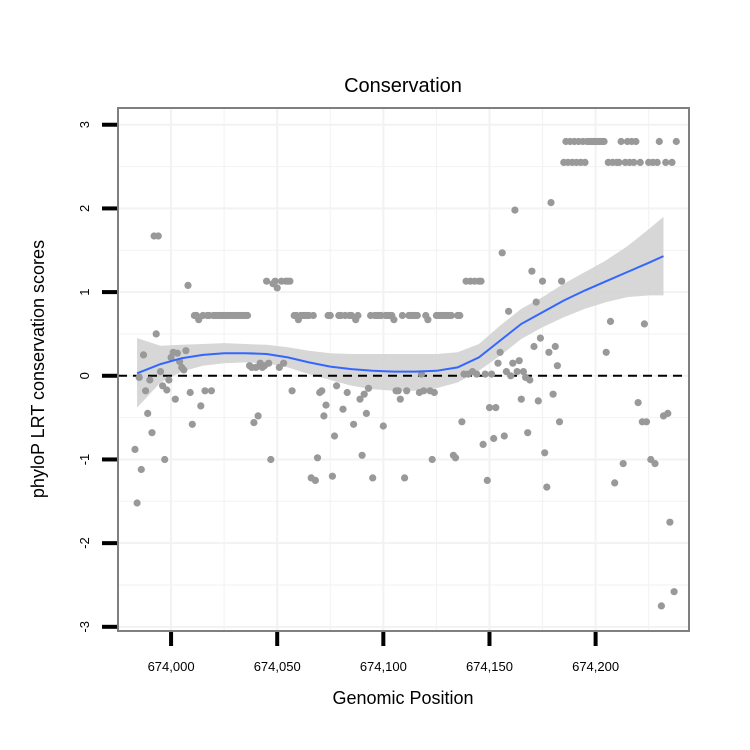 This screenshot has height=750, width=750. I want to click on x-axis: 674,000 674,050 674,100 674,150 674,200, so click(383, 653).